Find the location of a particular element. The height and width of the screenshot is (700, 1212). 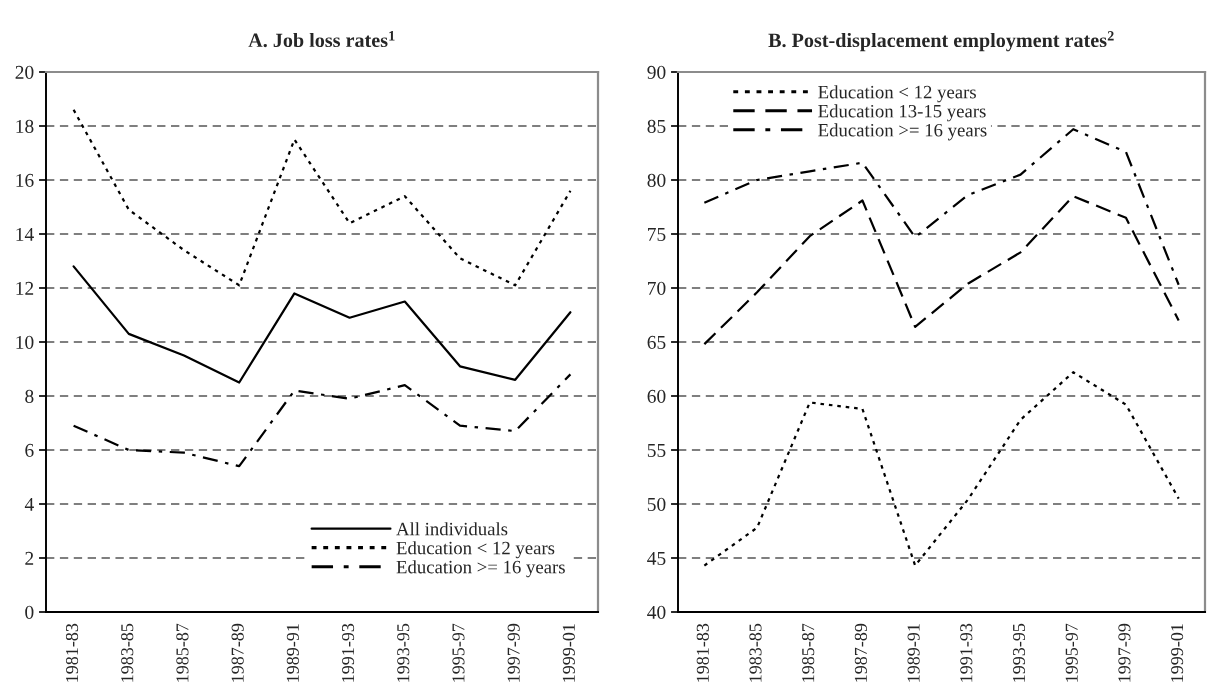

legend-label: Education 13-15 years is located at coordinates (902, 113).